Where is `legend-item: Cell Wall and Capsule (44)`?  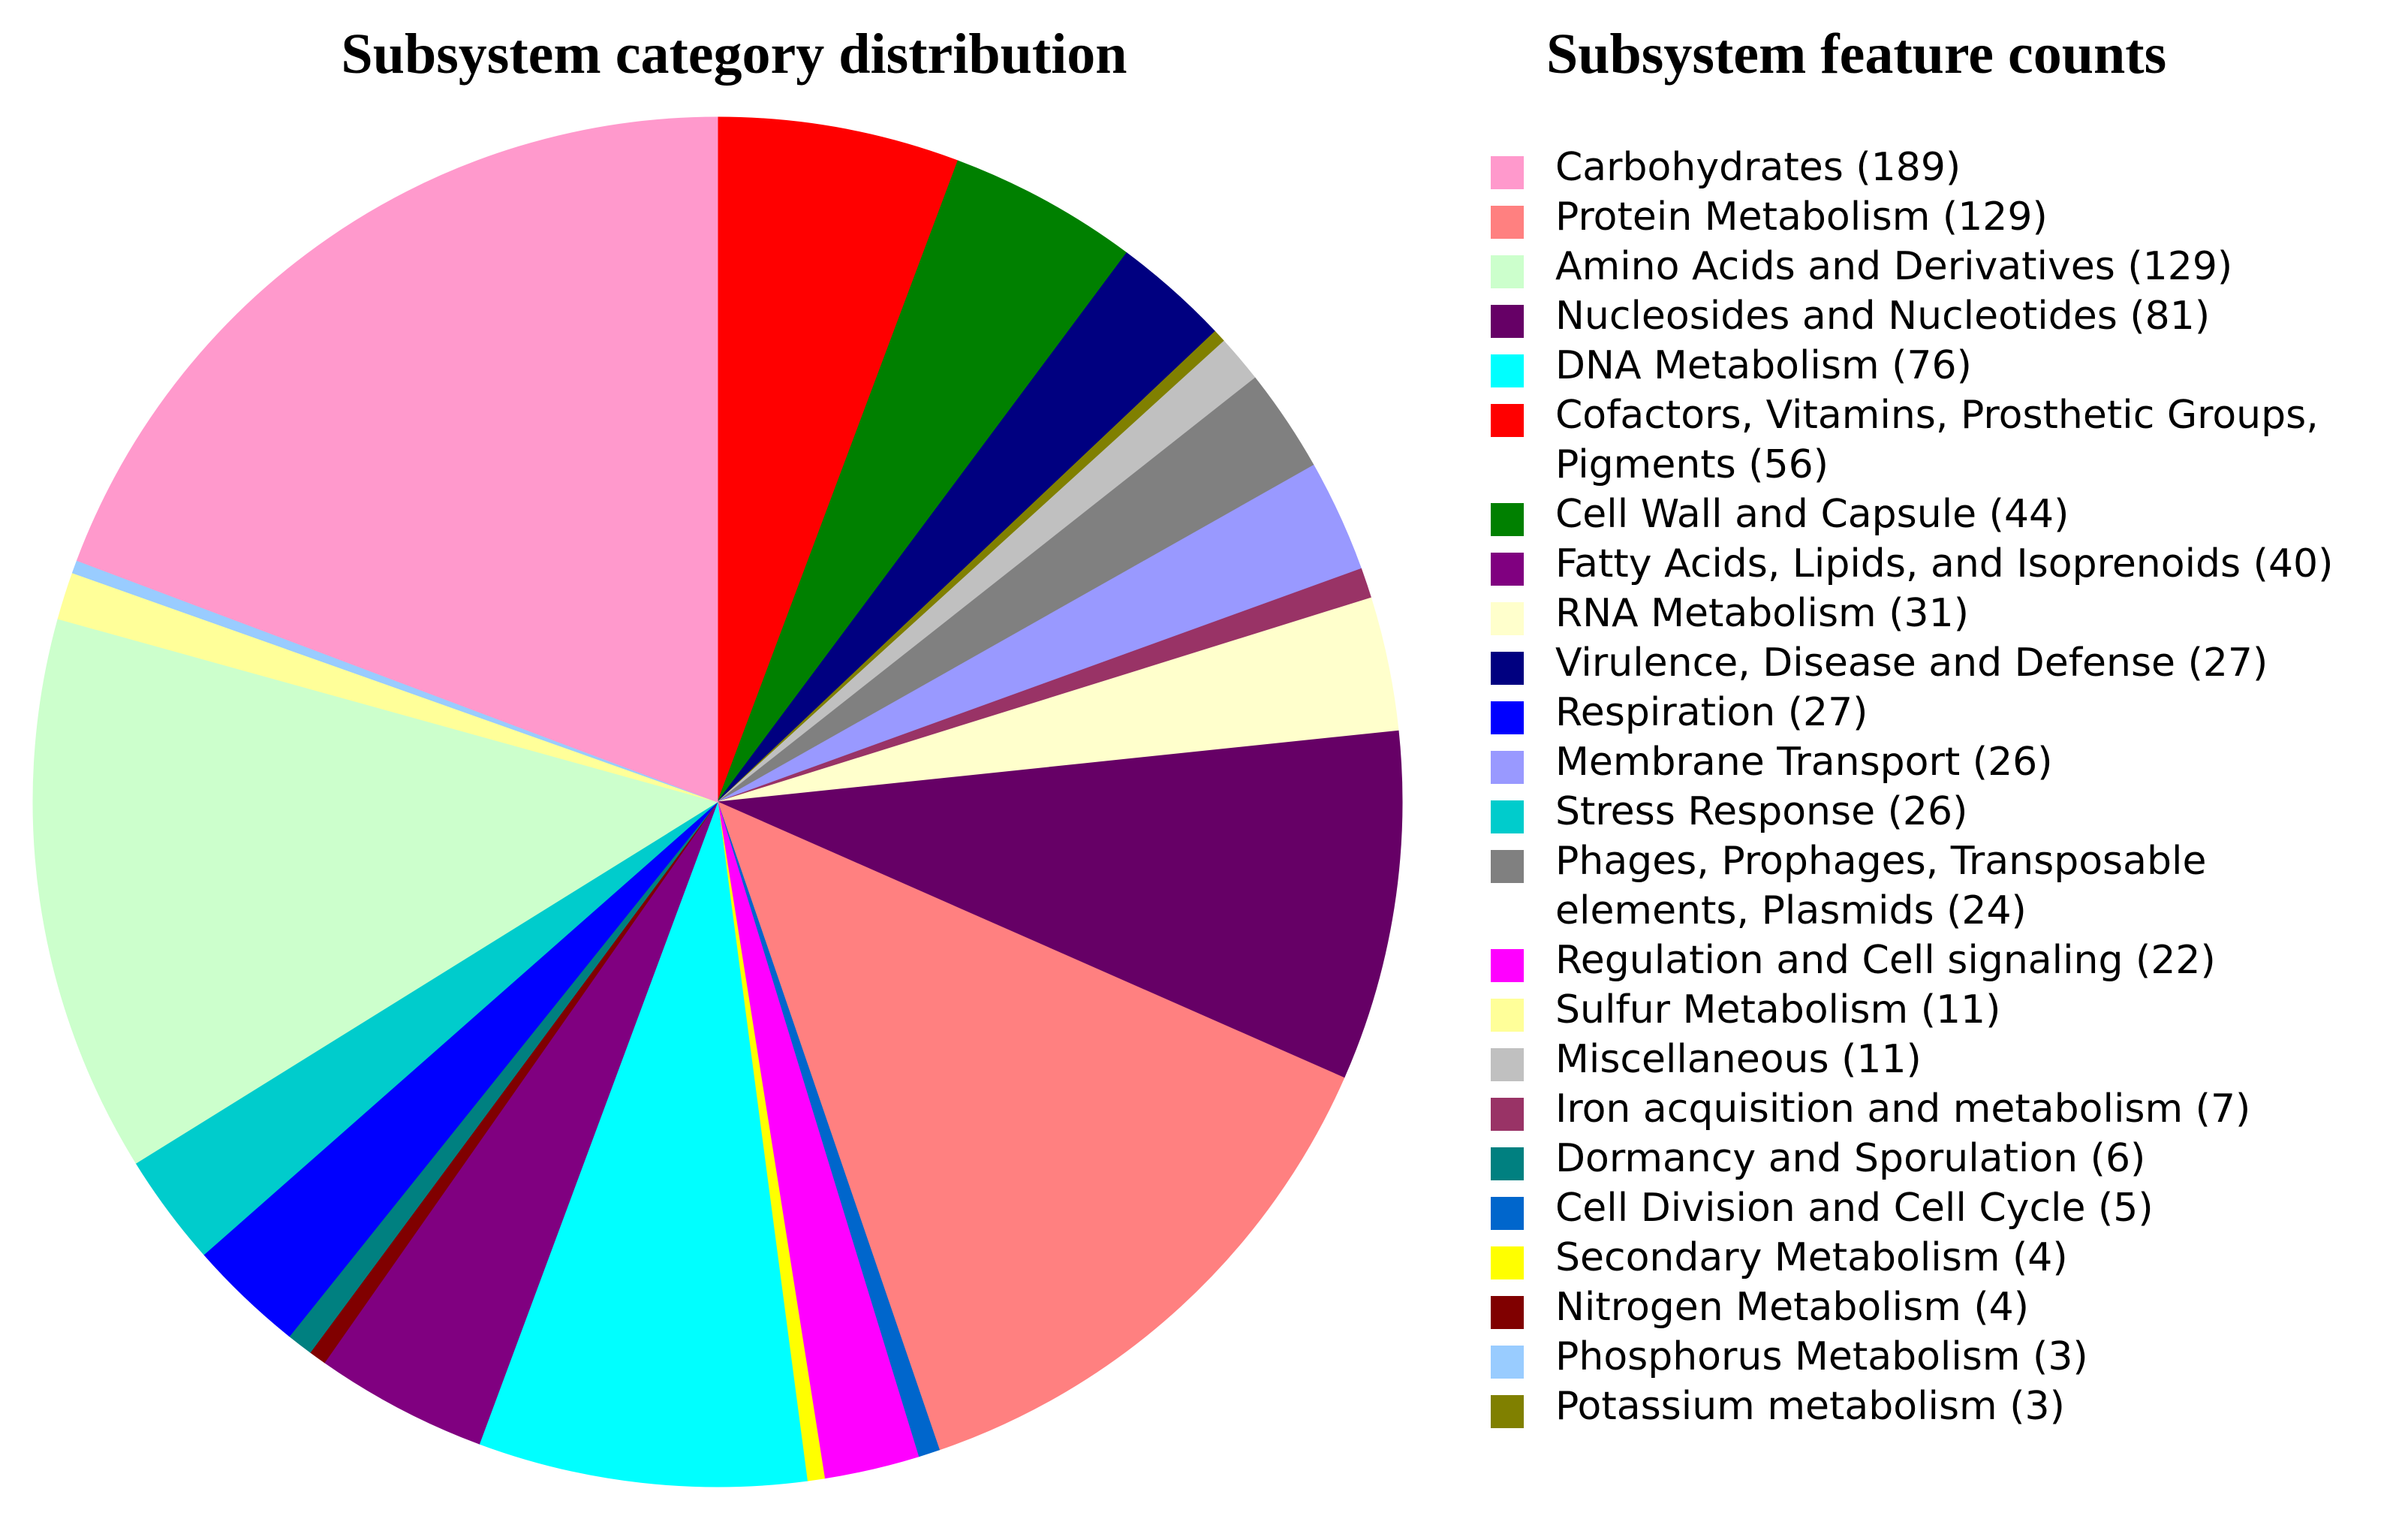
legend-item: Cell Wall and Capsule (44) is located at coordinates (1945, 514).